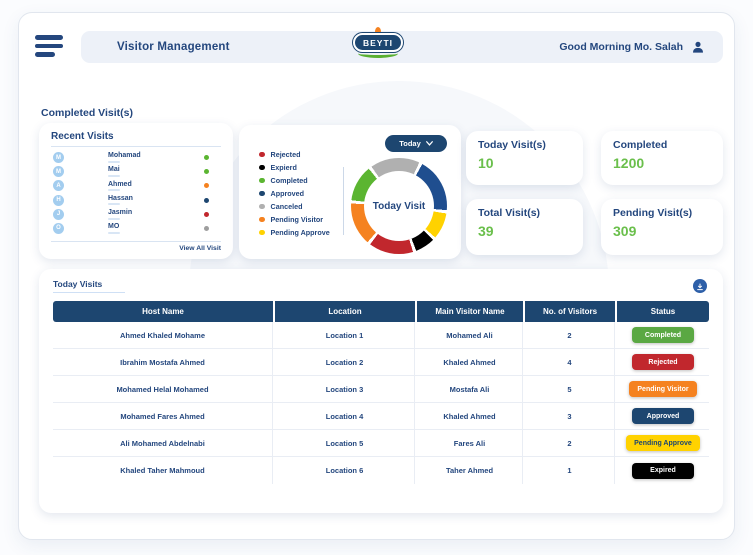  What do you see at coordinates (58, 200) in the screenshot?
I see `avatar: H` at bounding box center [58, 200].